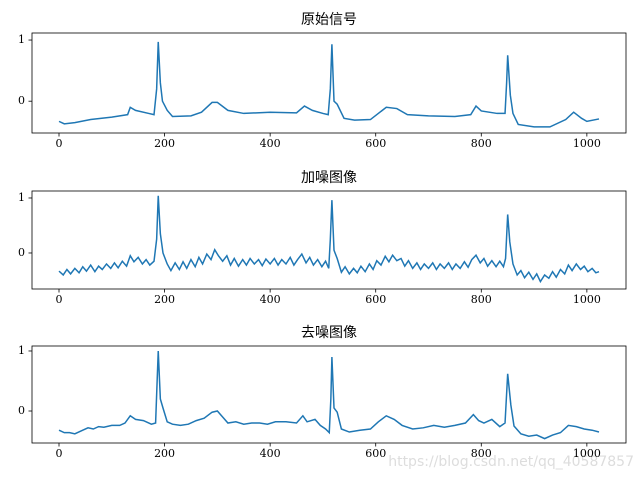  Describe the element at coordinates (511, 462) in the screenshot. I see `watermark: https://blog.csdn.net/qq_40587857` at that location.